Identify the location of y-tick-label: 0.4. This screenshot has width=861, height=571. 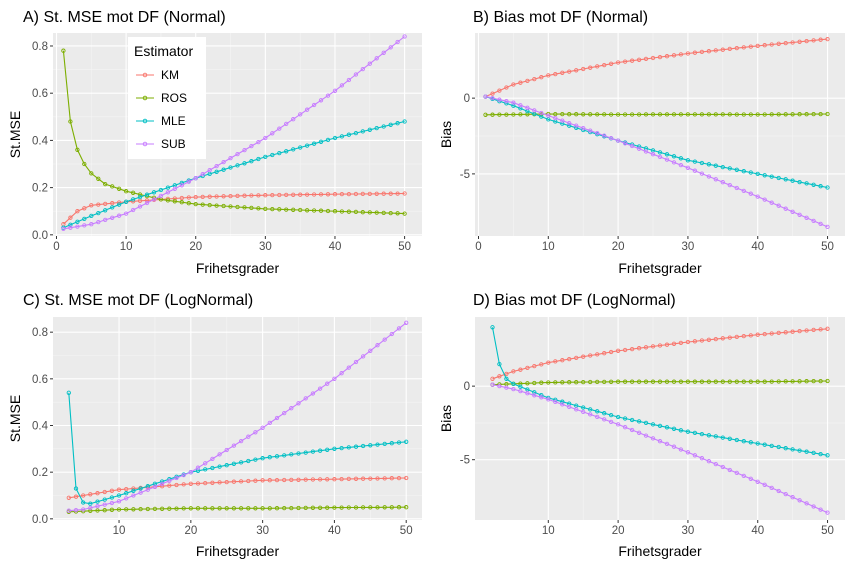
(40, 141).